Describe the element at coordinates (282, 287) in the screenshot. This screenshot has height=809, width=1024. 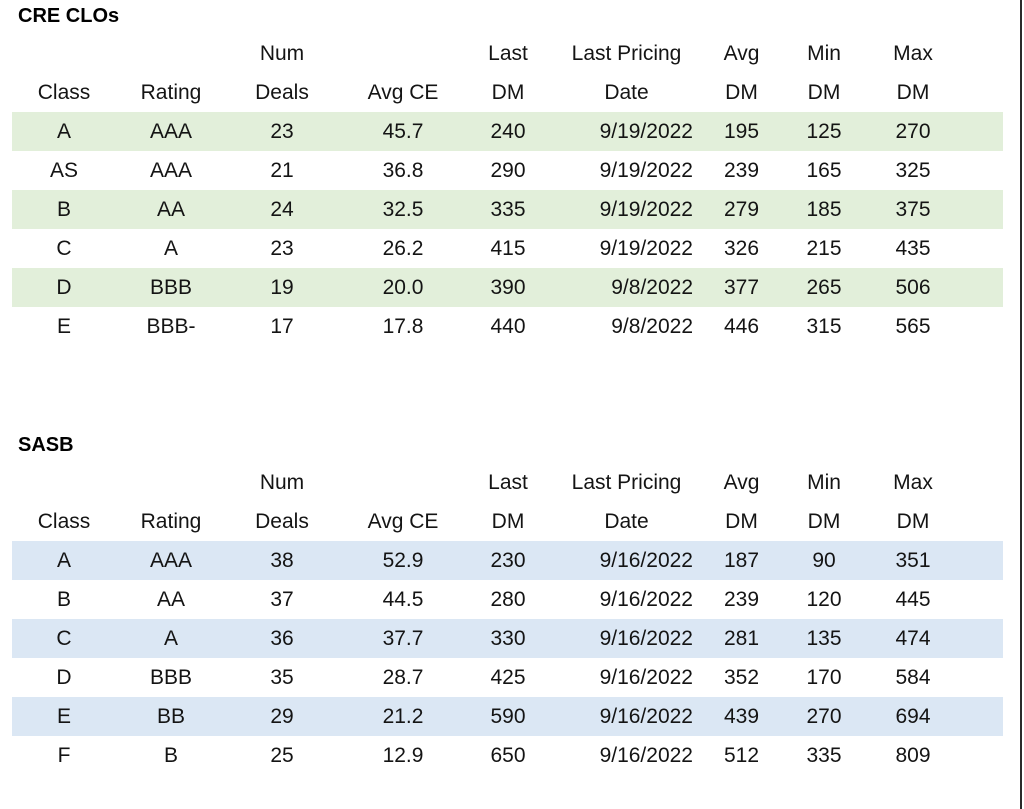
I see `table-cell: 19` at that location.